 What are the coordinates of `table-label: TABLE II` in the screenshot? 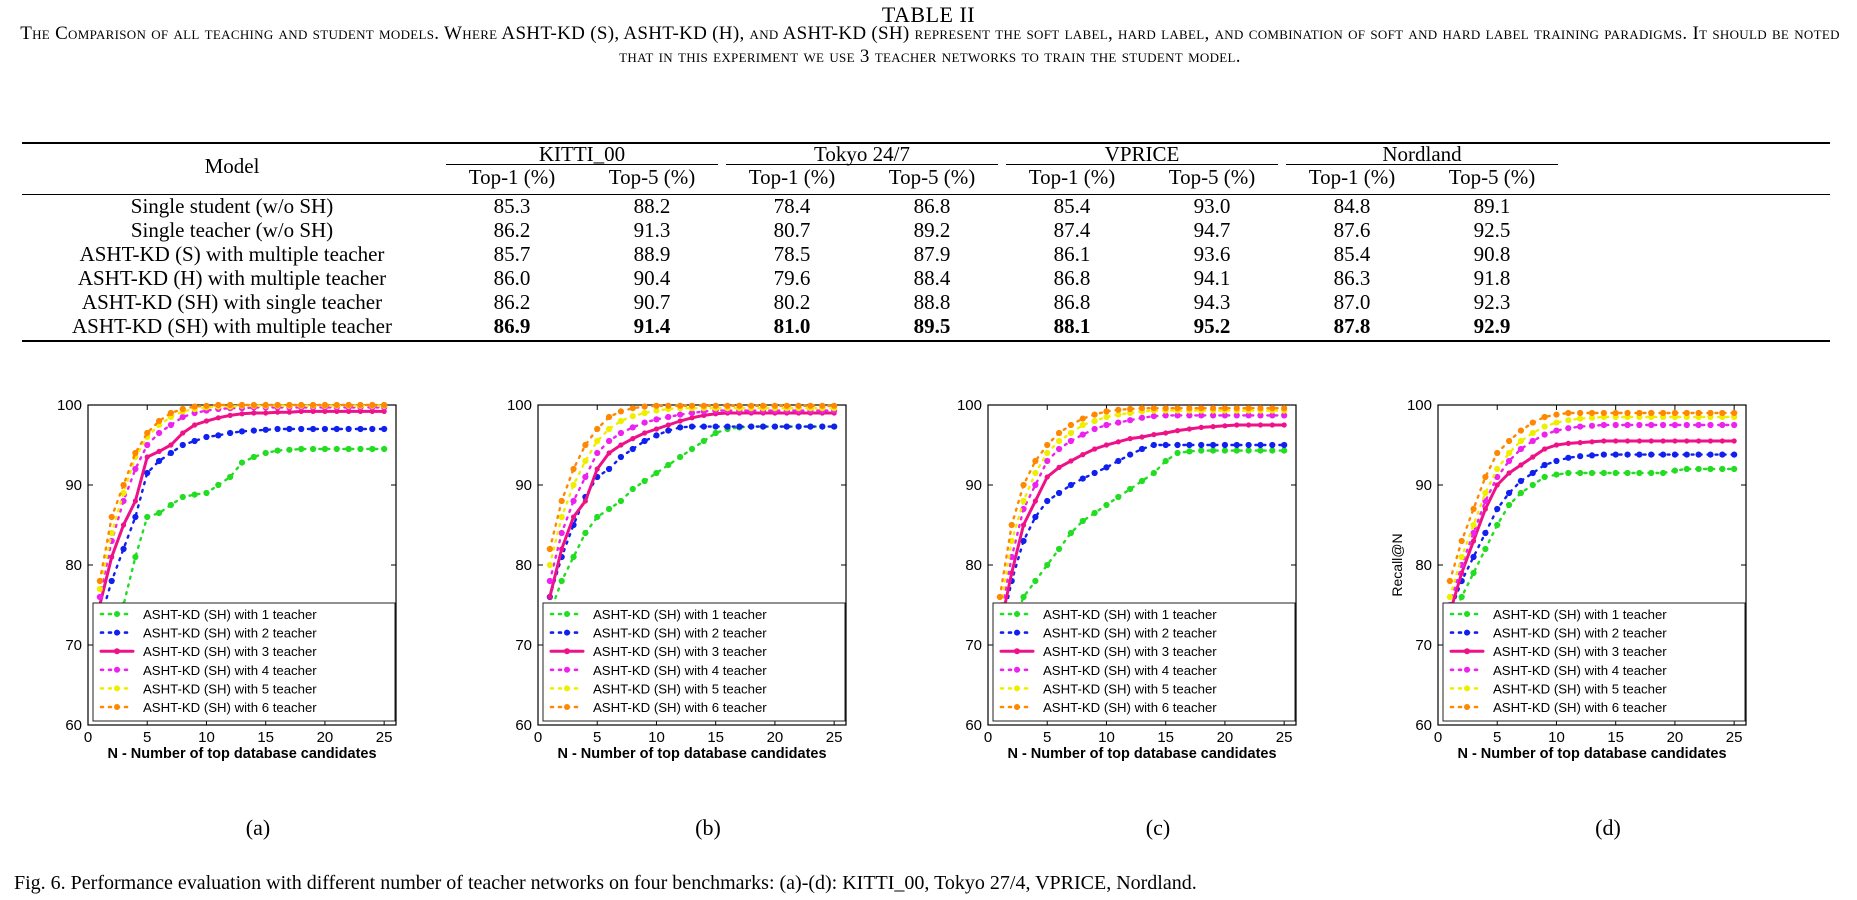 It's located at (928, 14).